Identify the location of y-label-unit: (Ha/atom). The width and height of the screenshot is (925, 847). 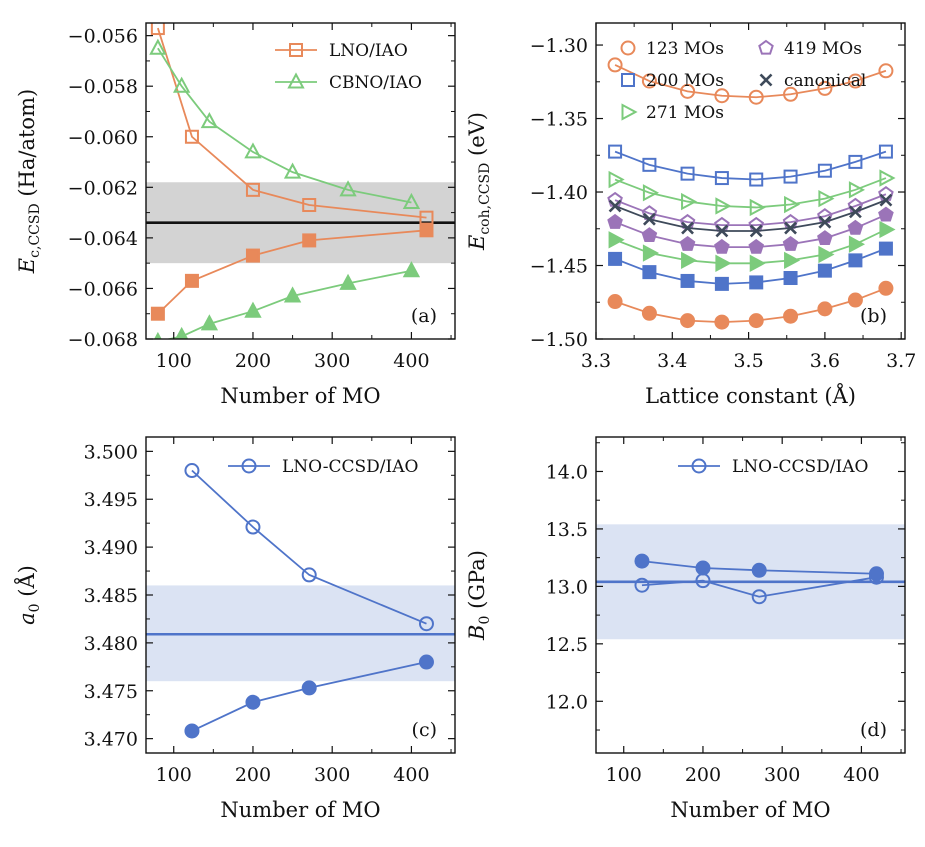
(27, 146).